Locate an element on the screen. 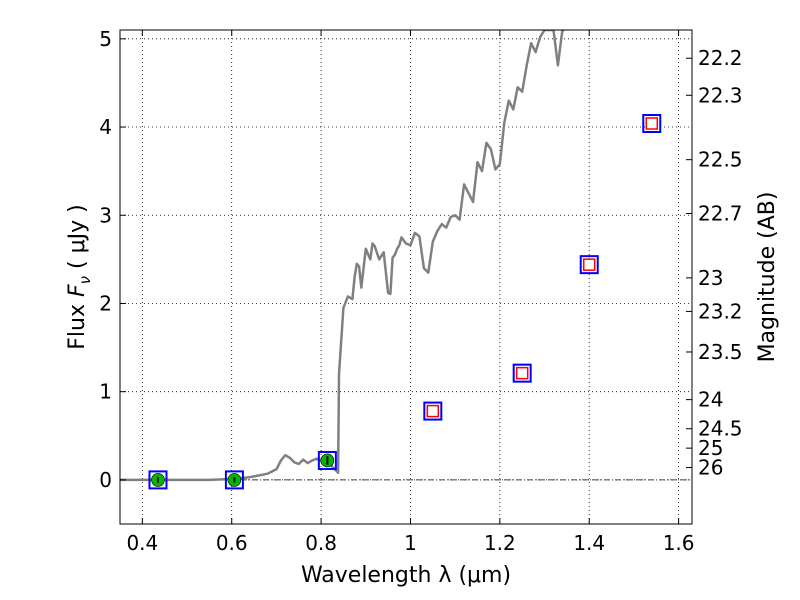  right-tick-label: 26 is located at coordinates (710, 468).